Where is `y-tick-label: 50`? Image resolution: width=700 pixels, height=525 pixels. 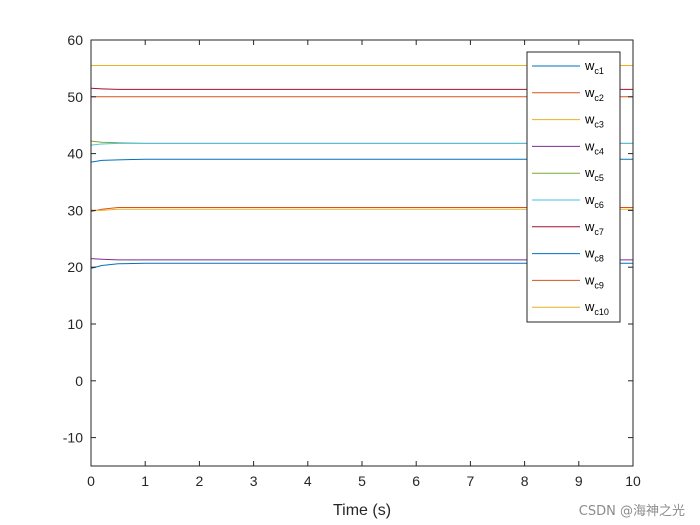 y-tick-label: 50 is located at coordinates (75, 97).